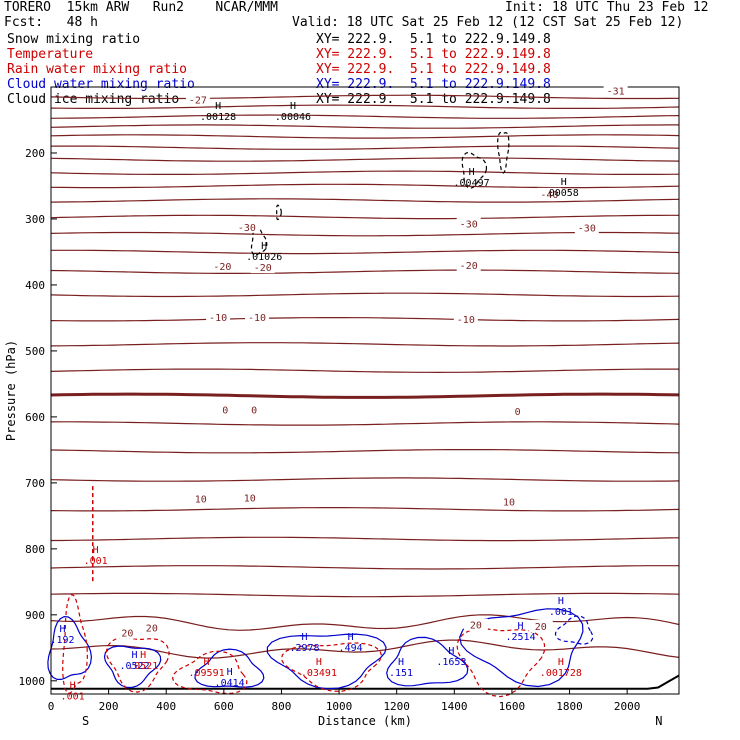  Describe the element at coordinates (109, 706) in the screenshot. I see `x-tick-label: 200` at that location.